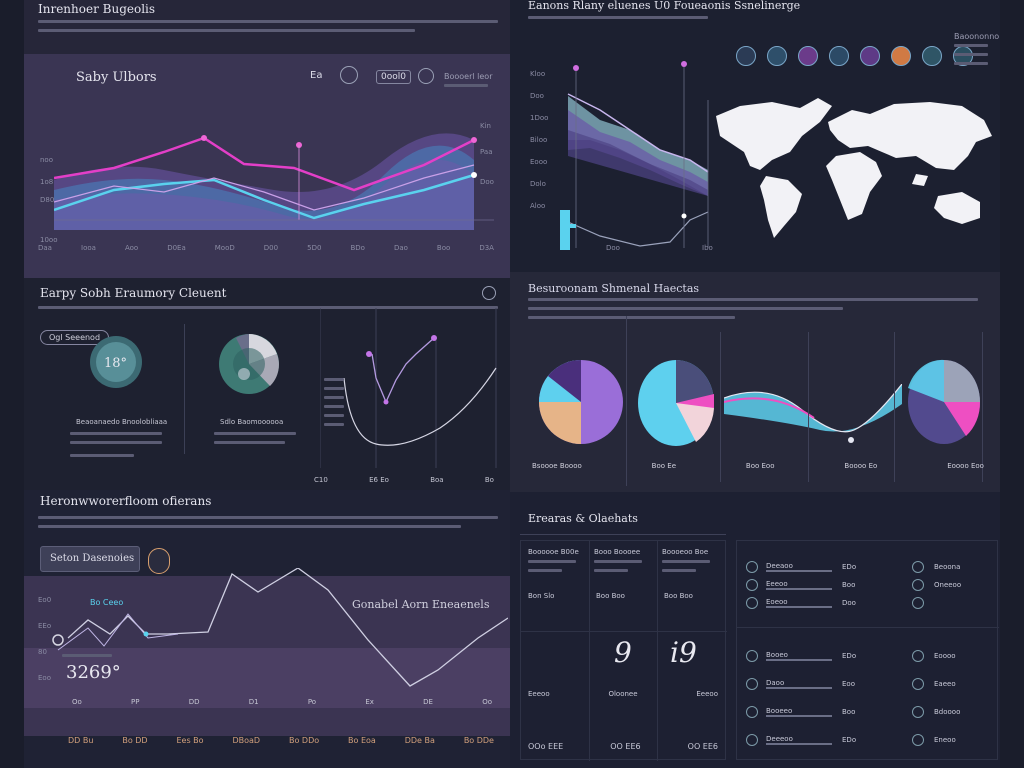 The image size is (1024, 768). I want to click on series-light, so click(264, 187).